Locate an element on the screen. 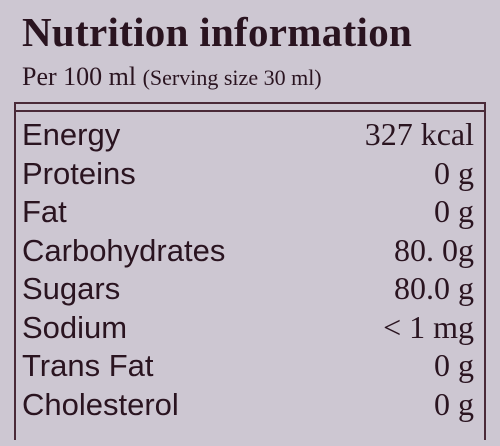 This screenshot has height=446, width=500. nutrient-row-sugars: Sugars 80.0 g is located at coordinates (250, 289).